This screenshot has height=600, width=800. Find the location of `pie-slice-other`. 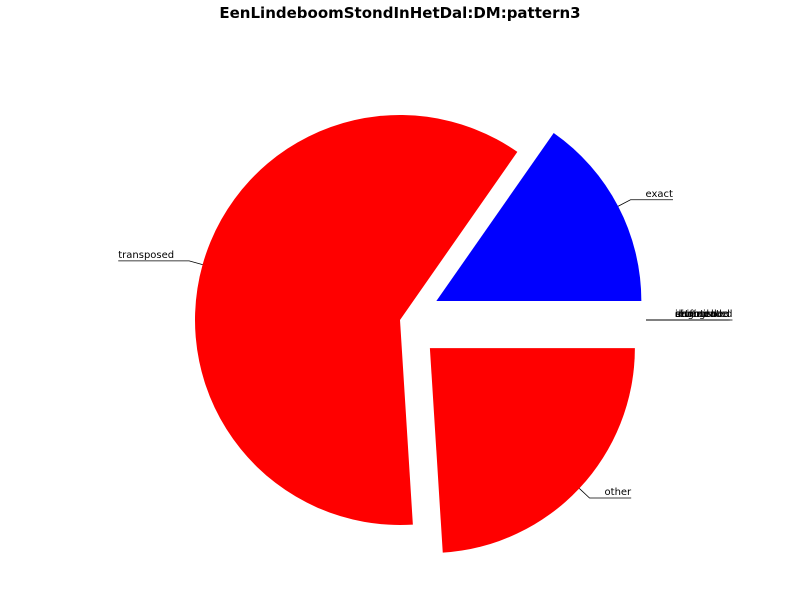

pie-slice-other is located at coordinates (532, 450).